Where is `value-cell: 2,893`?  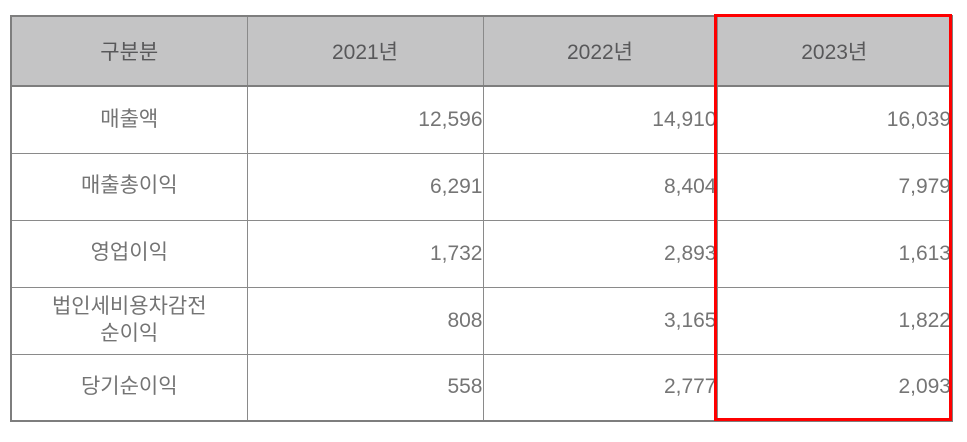 value-cell: 2,893 is located at coordinates (600, 253).